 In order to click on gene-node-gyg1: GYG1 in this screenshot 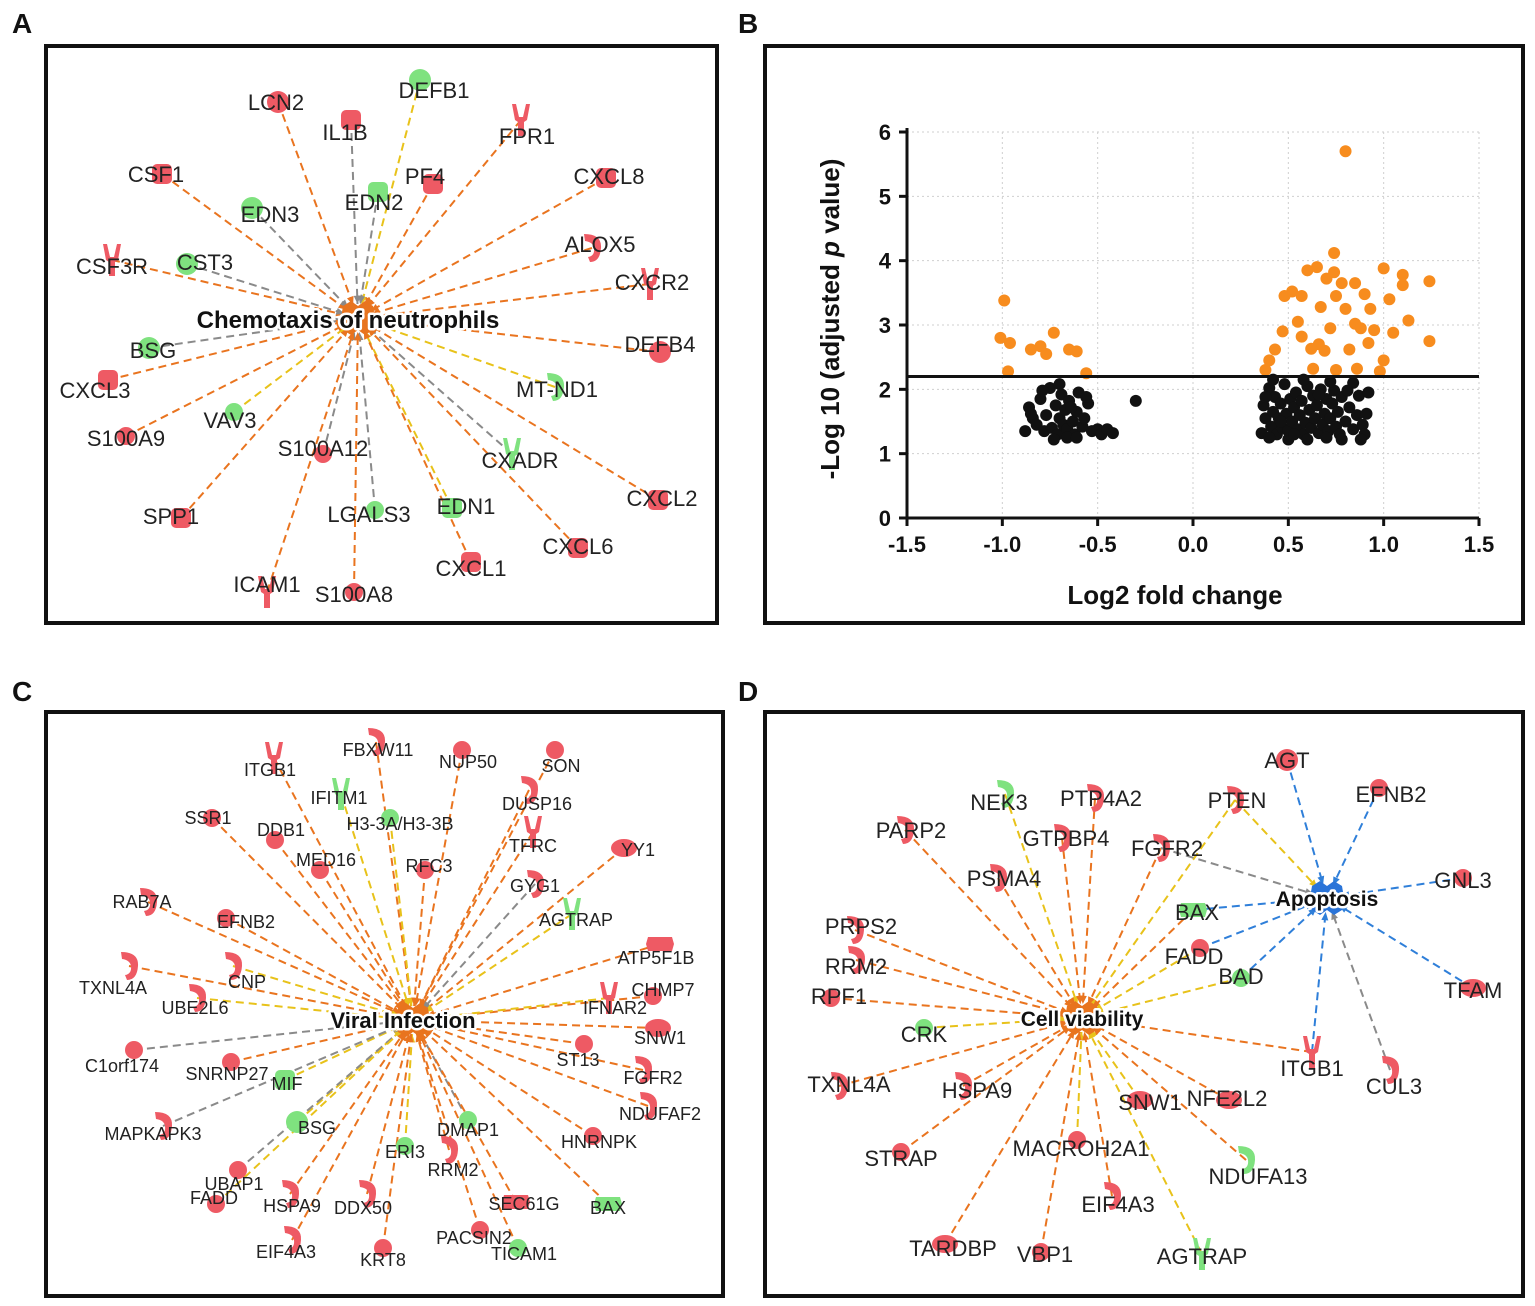, I will do `click(535, 884)`.